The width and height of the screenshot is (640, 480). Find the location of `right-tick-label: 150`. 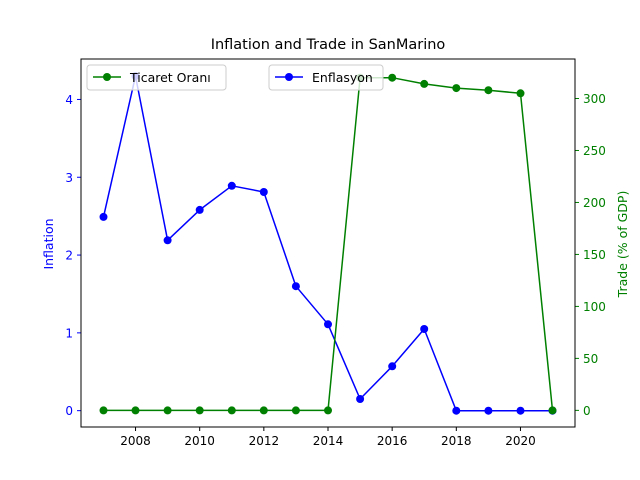

right-tick-label: 150 is located at coordinates (594, 255).